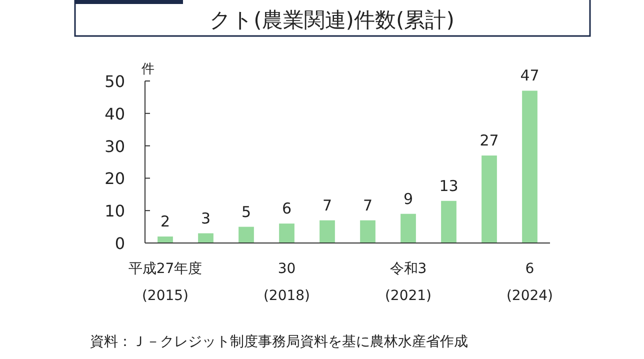 The height and width of the screenshot is (359, 644). I want to click on data-label: 47, so click(530, 75).